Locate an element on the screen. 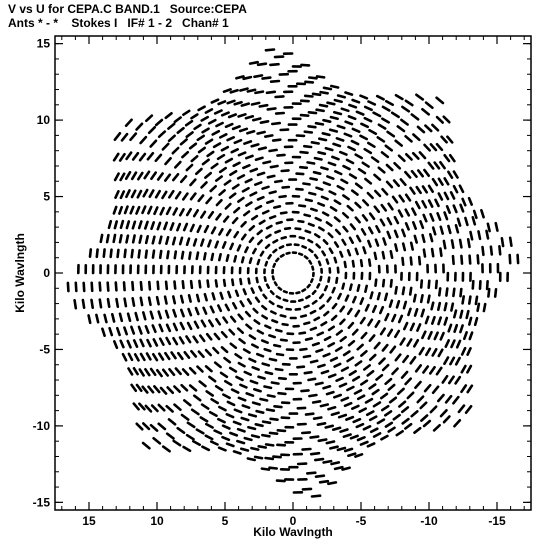 This screenshot has width=540, height=547. x-tick-label: -10 is located at coordinates (429, 521).